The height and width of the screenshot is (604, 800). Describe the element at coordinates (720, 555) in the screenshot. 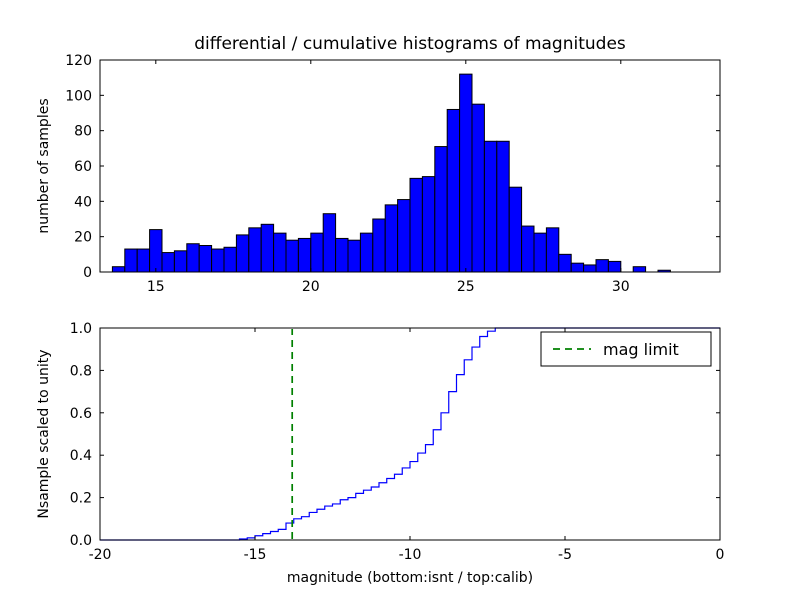

I see `x-tick-label: 0` at that location.